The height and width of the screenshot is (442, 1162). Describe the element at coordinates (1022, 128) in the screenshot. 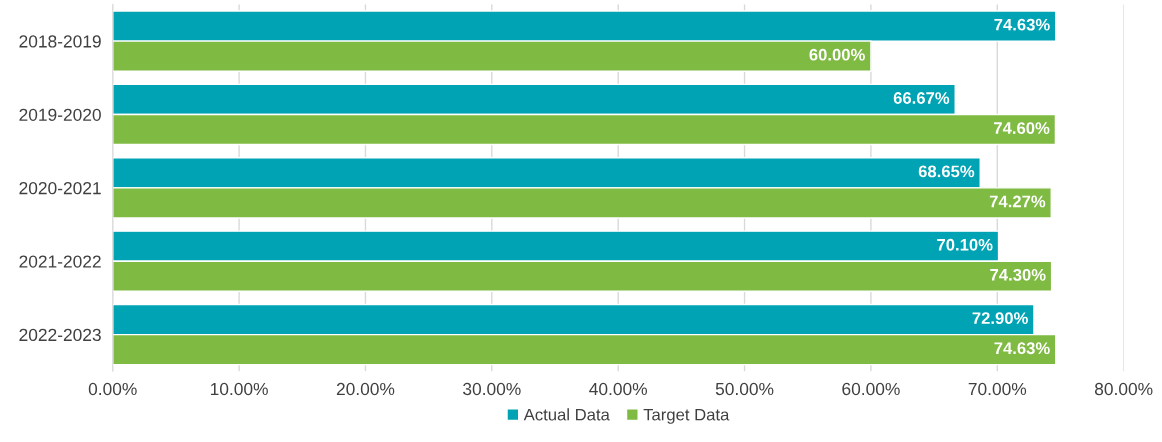

I see `data-label: 74.60%` at that location.